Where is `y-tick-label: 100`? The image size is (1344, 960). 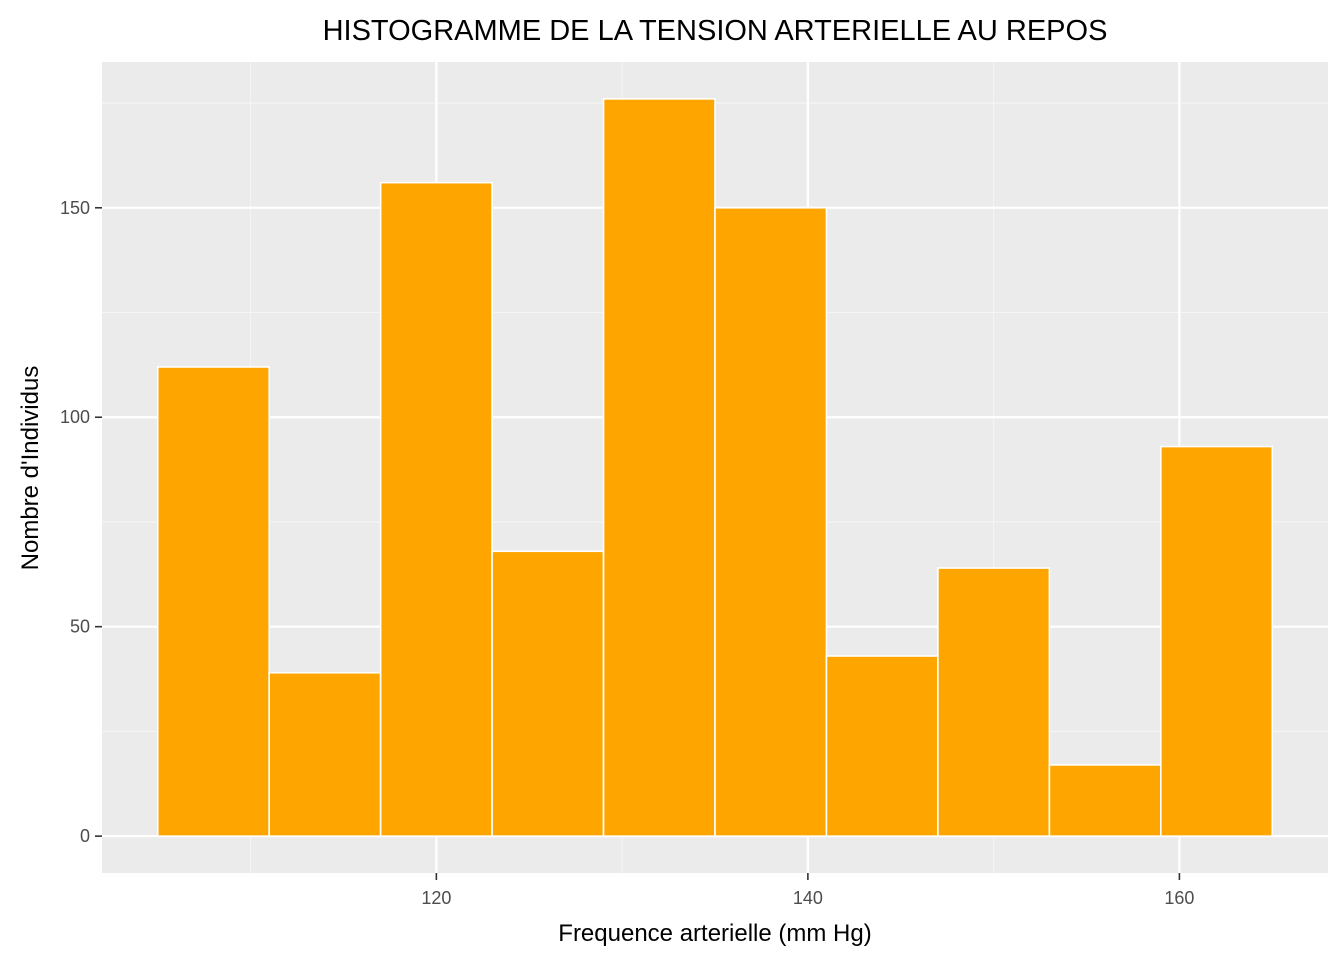 y-tick-label: 100 is located at coordinates (75, 417).